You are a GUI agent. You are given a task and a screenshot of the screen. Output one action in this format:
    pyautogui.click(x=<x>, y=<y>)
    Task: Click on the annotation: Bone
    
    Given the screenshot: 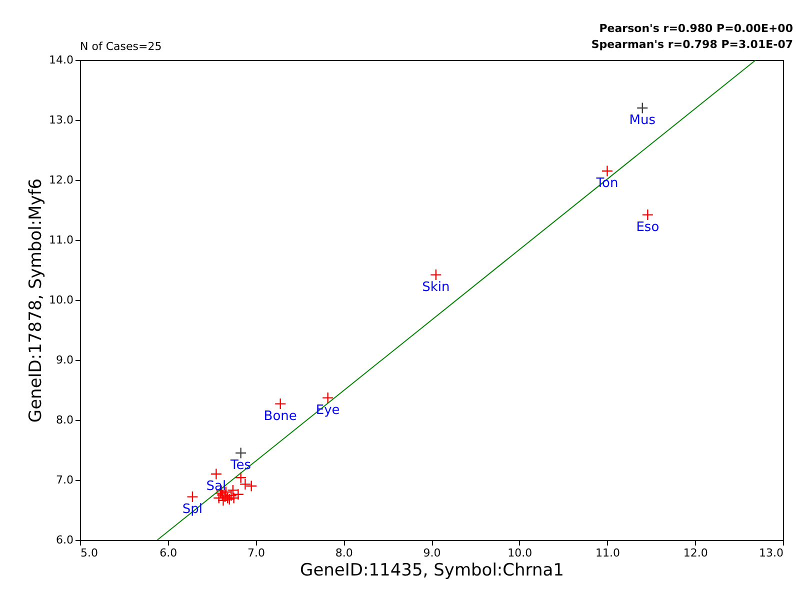 What is the action you would take?
    pyautogui.click(x=280, y=416)
    